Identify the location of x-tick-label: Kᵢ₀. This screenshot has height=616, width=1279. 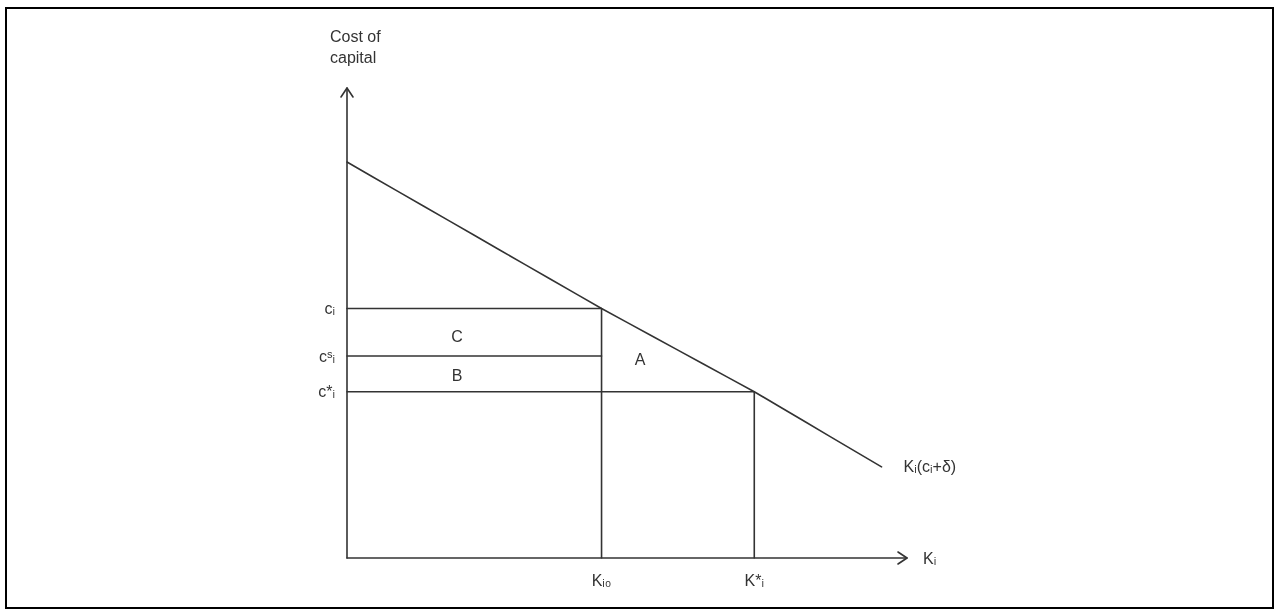
(601, 580).